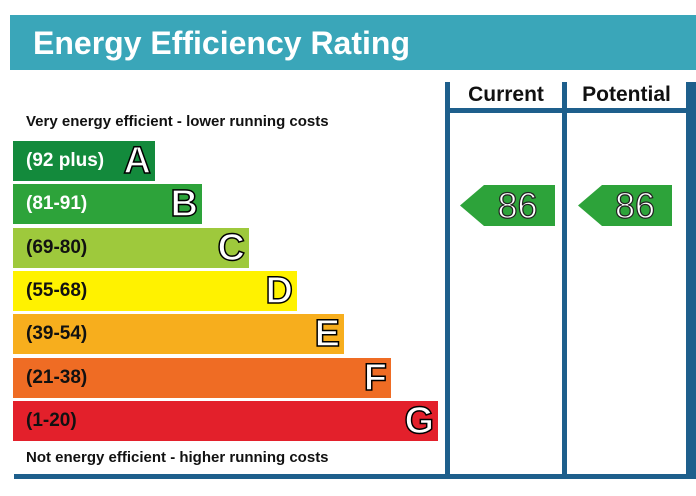  I want to click on band-letter: B, so click(184, 204).